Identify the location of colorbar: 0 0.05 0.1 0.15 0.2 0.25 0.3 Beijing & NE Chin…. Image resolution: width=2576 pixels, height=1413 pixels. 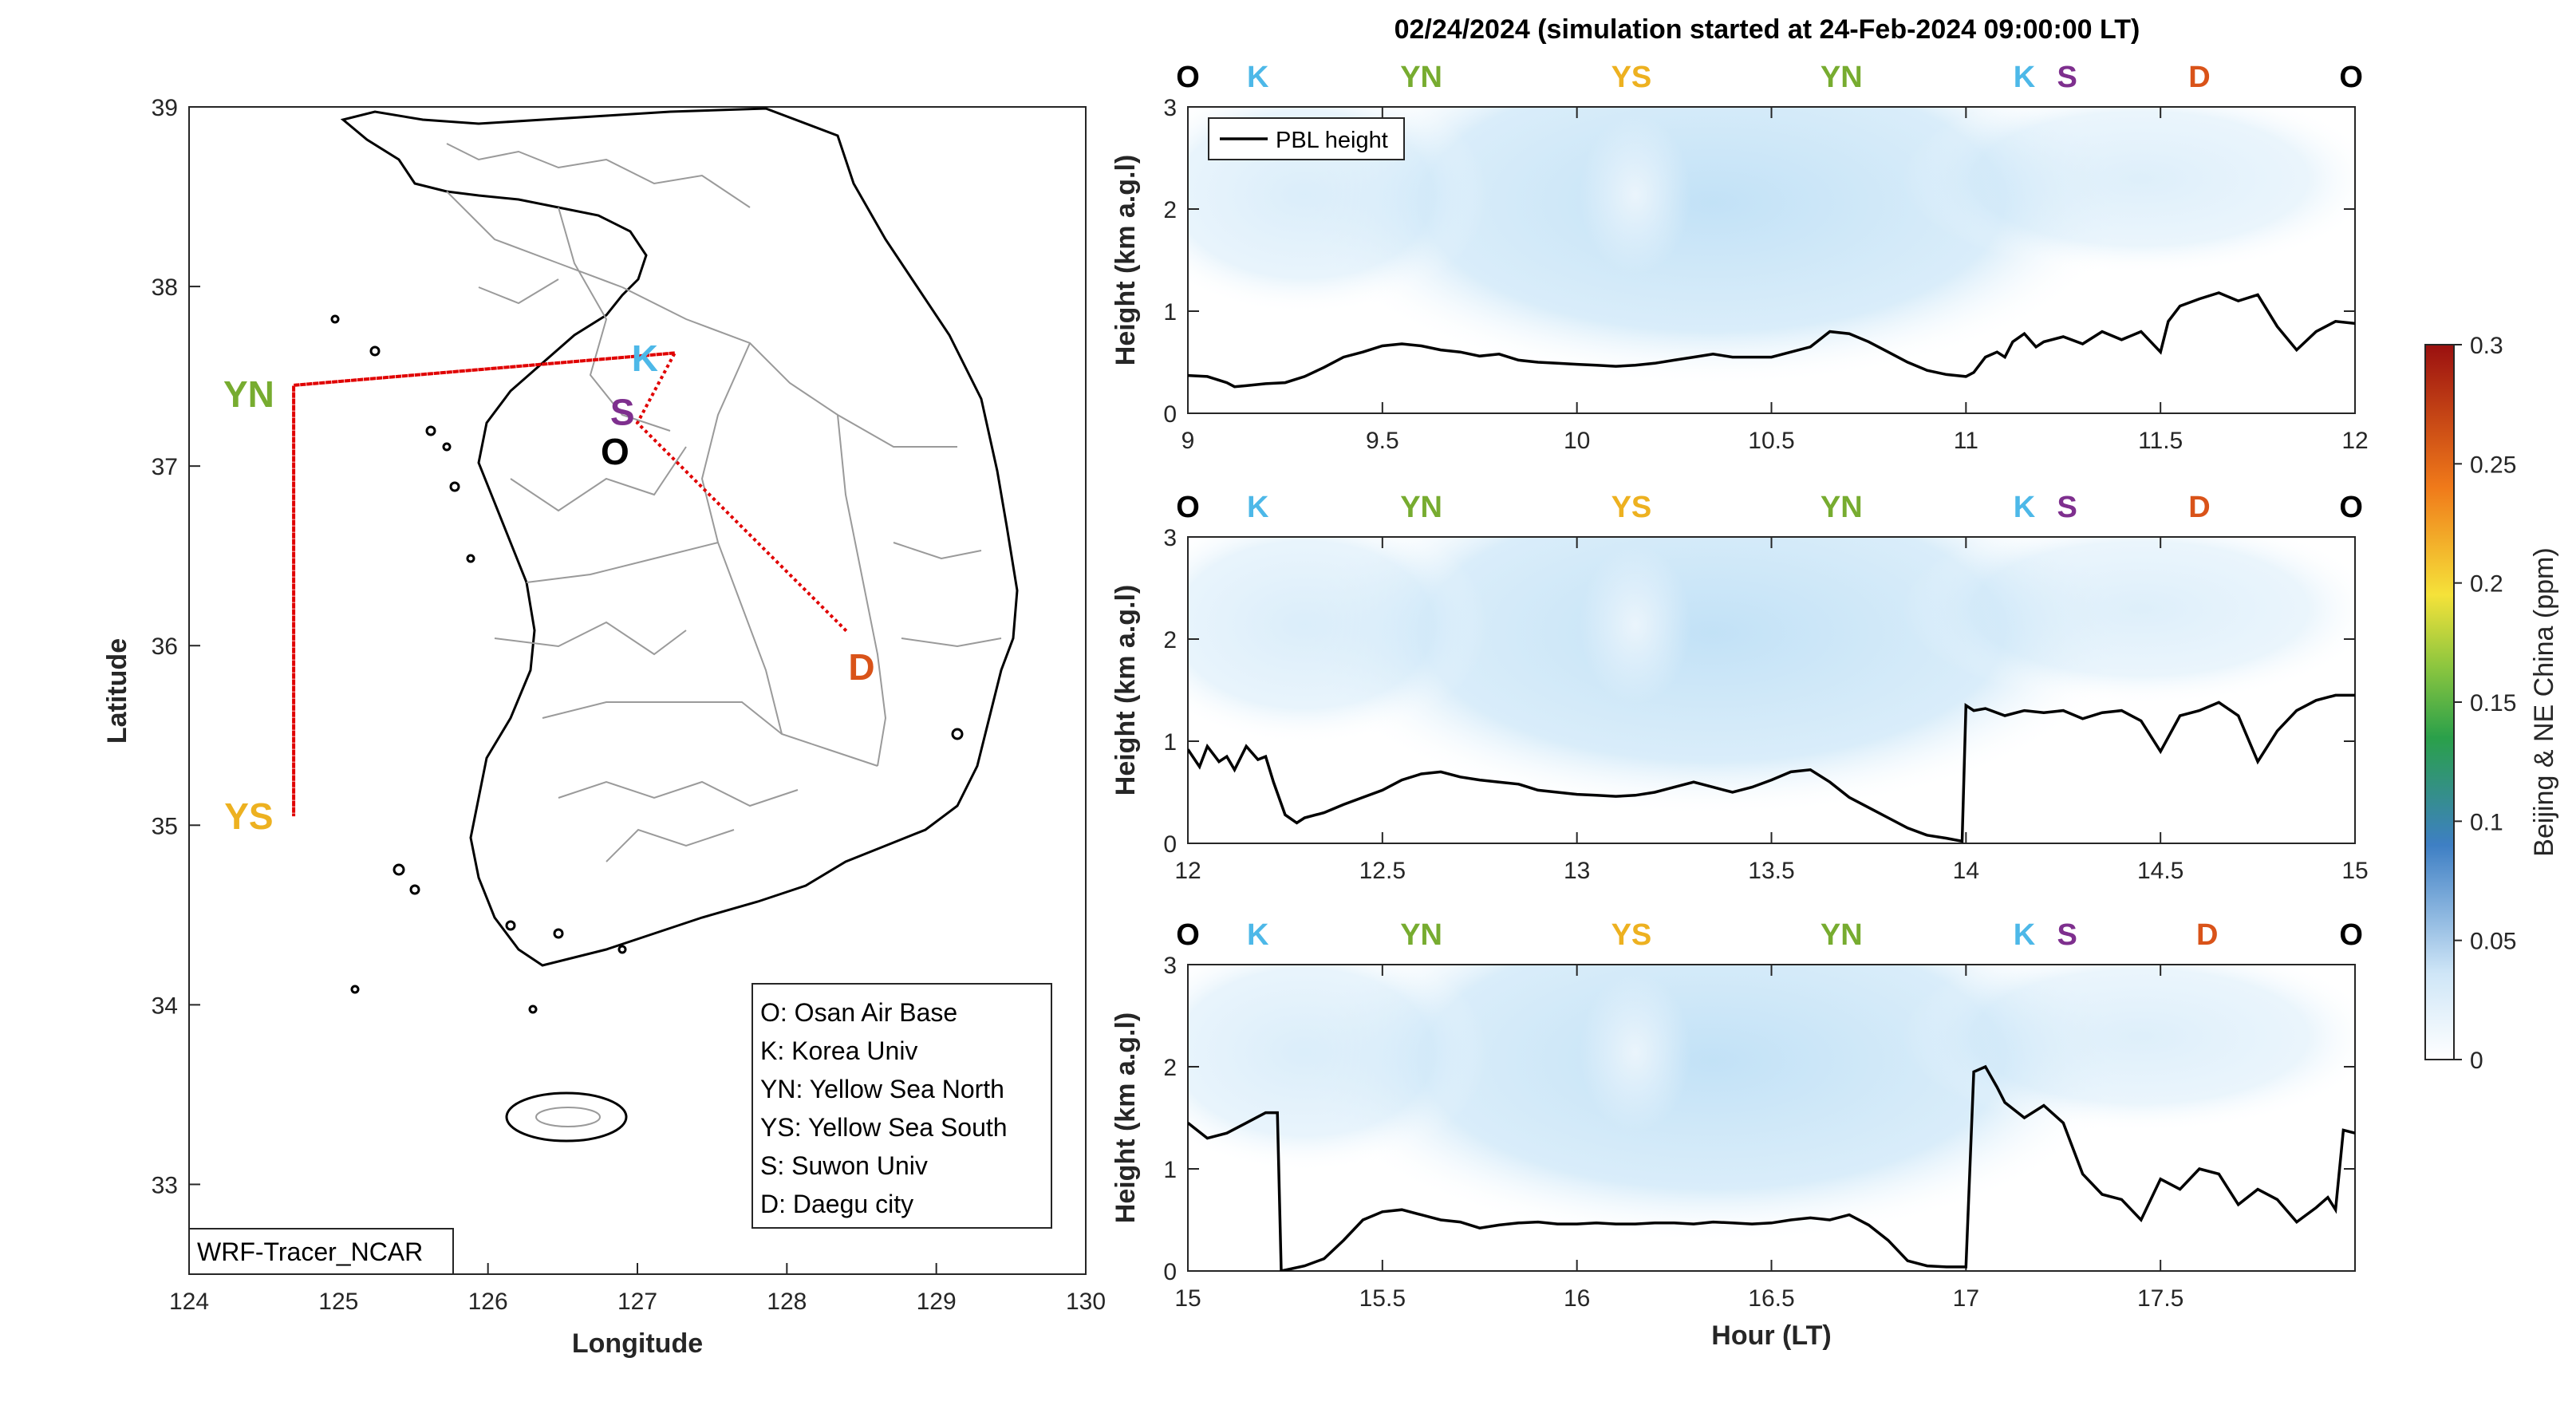
(2492, 703).